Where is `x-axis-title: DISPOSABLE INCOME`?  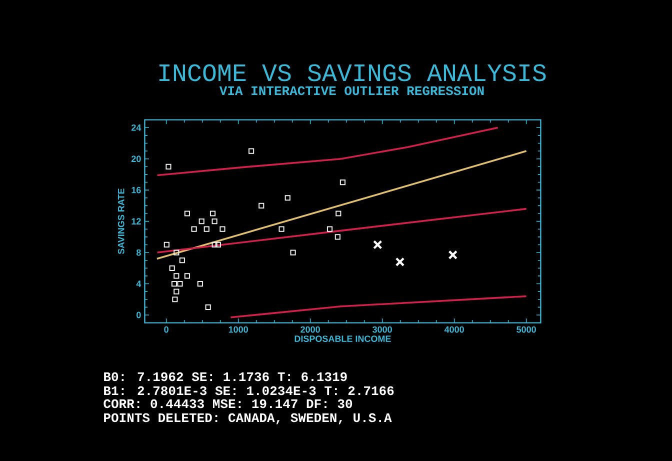
x-axis-title: DISPOSABLE INCOME is located at coordinates (342, 339).